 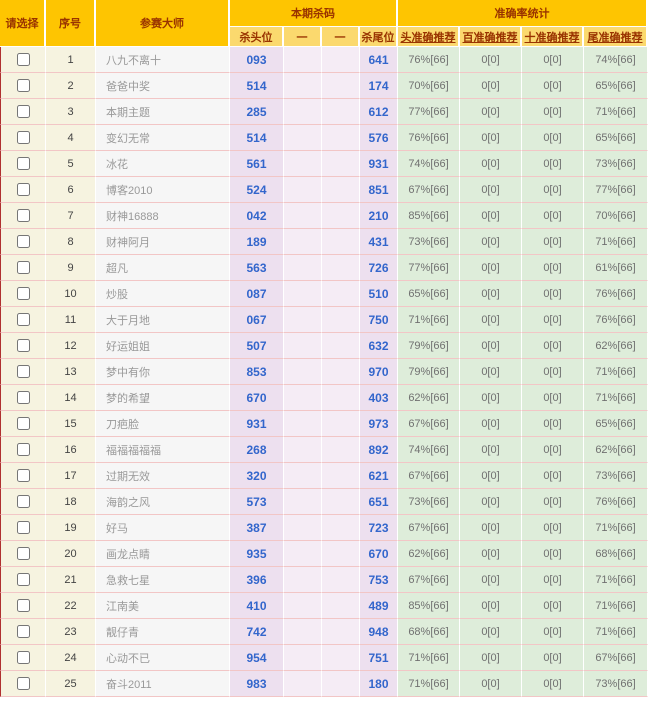 What do you see at coordinates (324, 606) in the screenshot?
I see `table-row: 22 江南美 410 489 85%[66] 0[0] 0[0] 71%[66]` at bounding box center [324, 606].